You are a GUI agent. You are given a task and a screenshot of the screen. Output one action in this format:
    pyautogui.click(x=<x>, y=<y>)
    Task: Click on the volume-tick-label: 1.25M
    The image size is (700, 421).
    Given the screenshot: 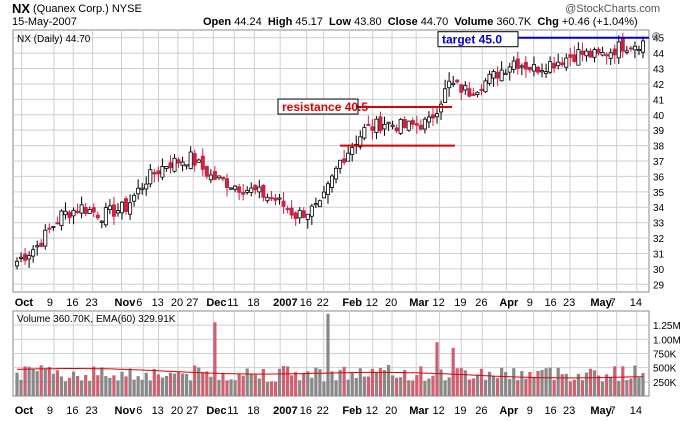 What is the action you would take?
    pyautogui.click(x=667, y=326)
    